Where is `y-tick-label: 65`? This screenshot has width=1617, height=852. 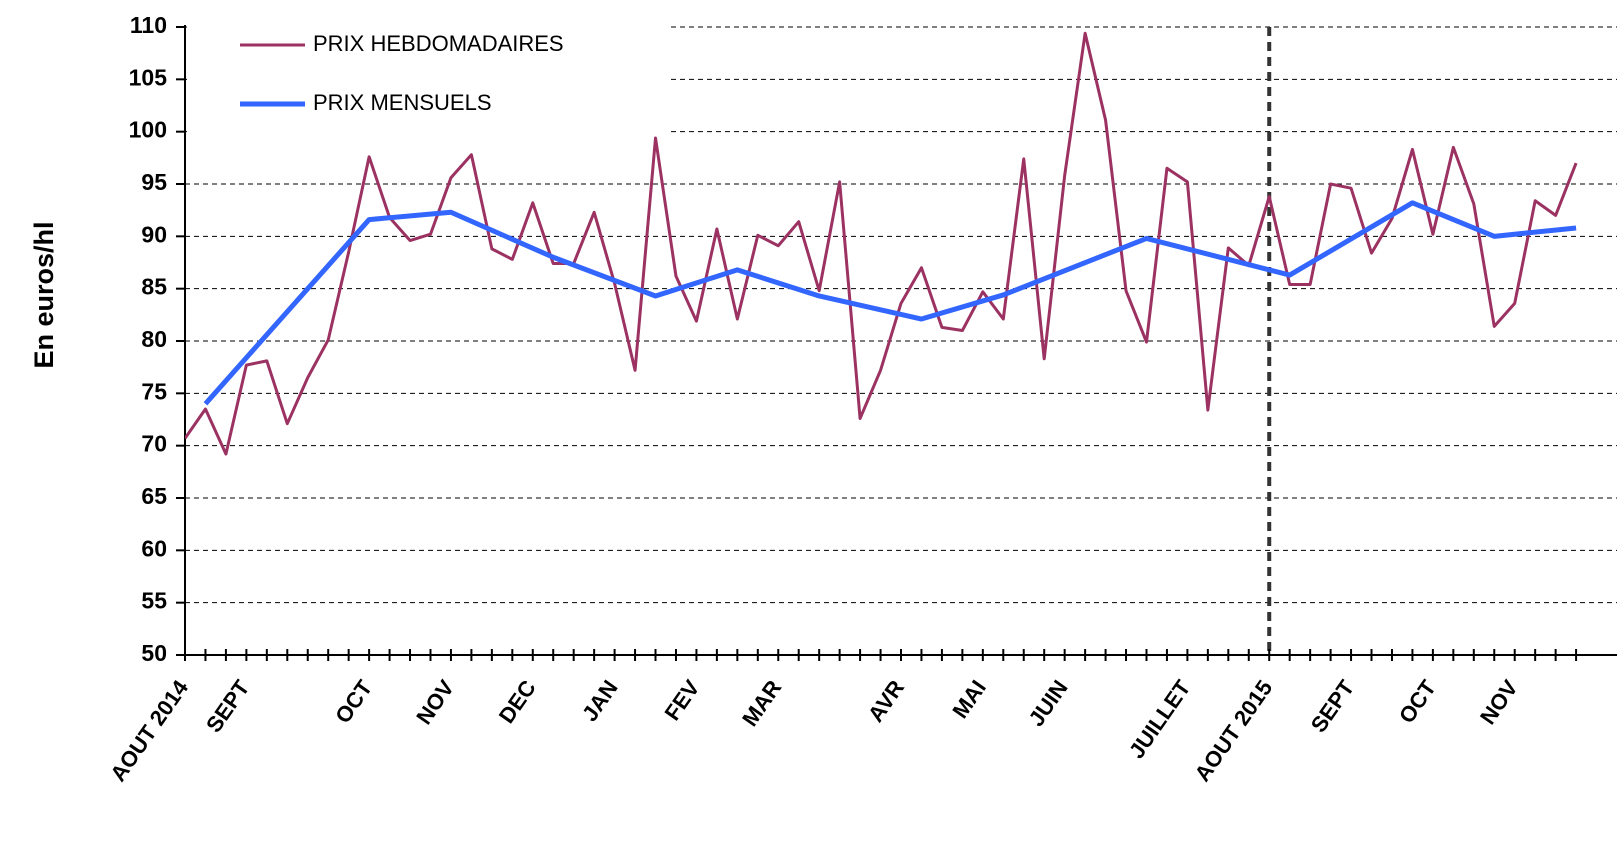
y-tick-label: 65 is located at coordinates (154, 496).